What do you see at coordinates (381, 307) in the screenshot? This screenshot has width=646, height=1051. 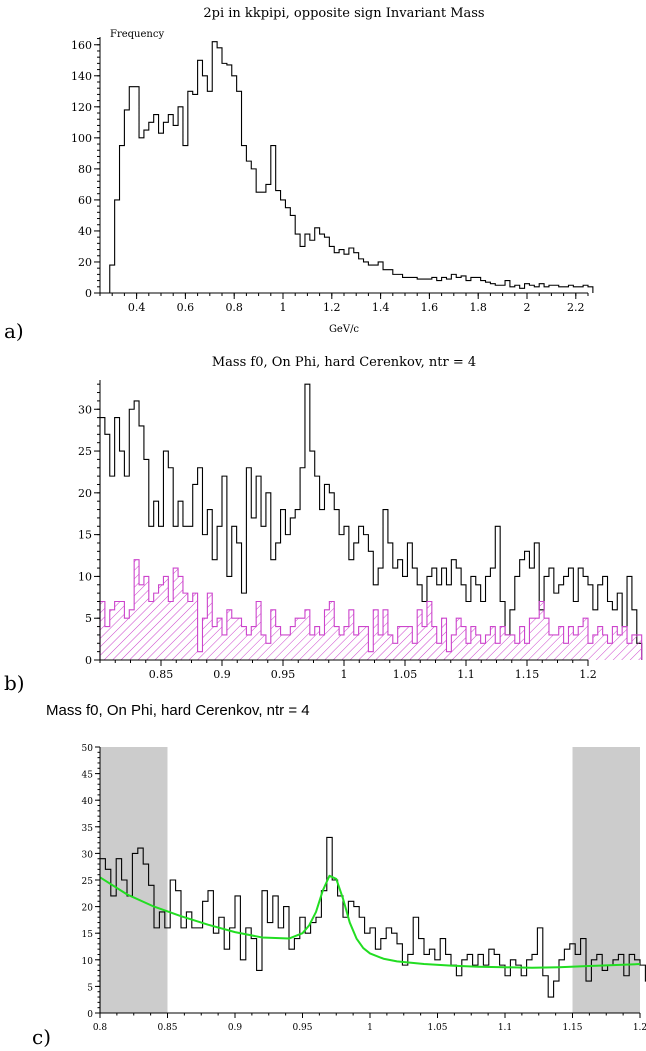 I see `panel-a-xtick-label: 1.4` at bounding box center [381, 307].